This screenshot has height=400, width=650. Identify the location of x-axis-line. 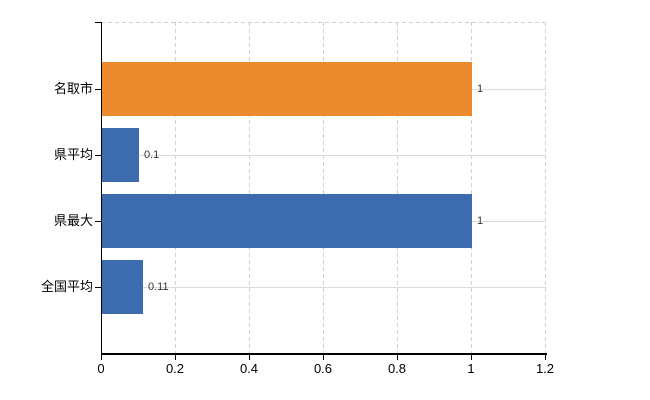
(324, 354).